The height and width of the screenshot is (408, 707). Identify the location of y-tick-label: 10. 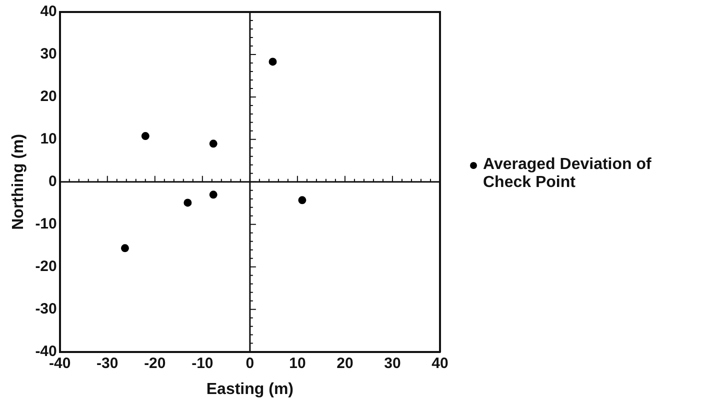
(48, 139).